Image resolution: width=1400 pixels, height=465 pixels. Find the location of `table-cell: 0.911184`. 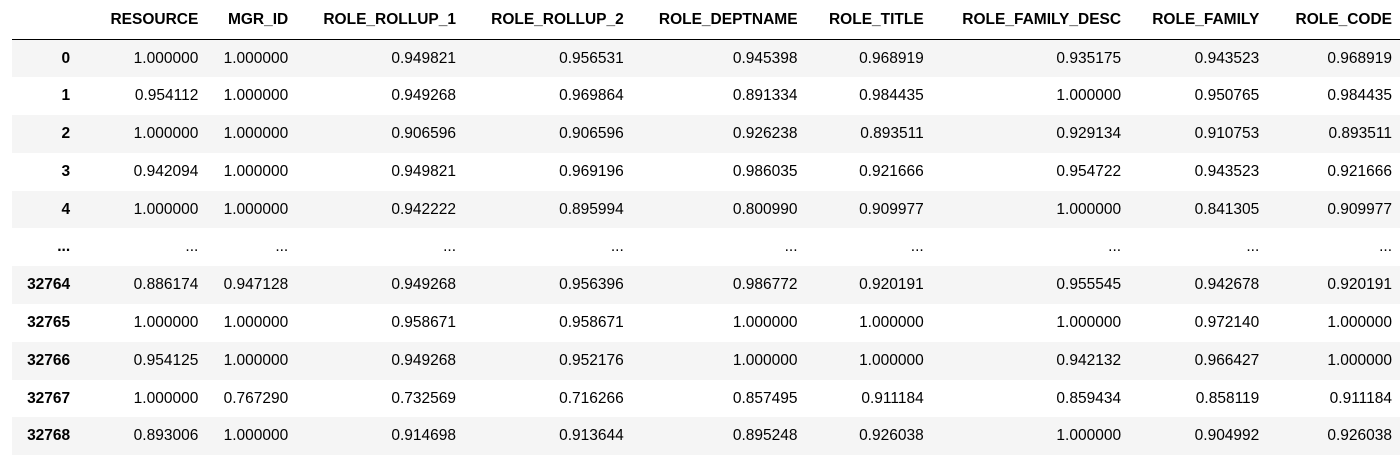

table-cell: 0.911184 is located at coordinates (892, 398).